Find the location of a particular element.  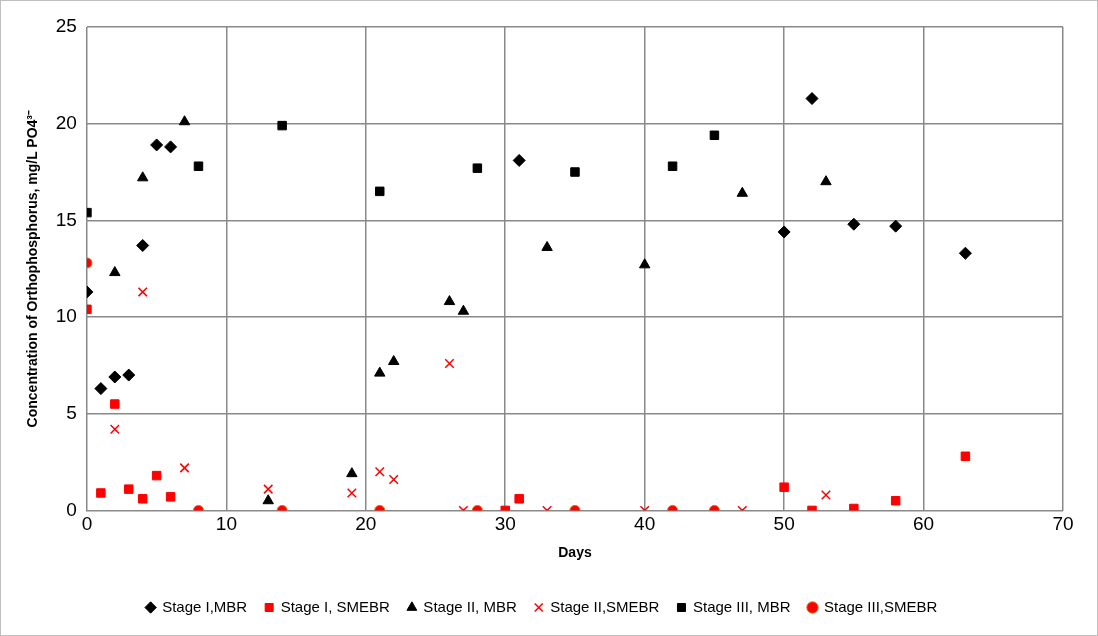

x-tick-label: 30 is located at coordinates (505, 524).